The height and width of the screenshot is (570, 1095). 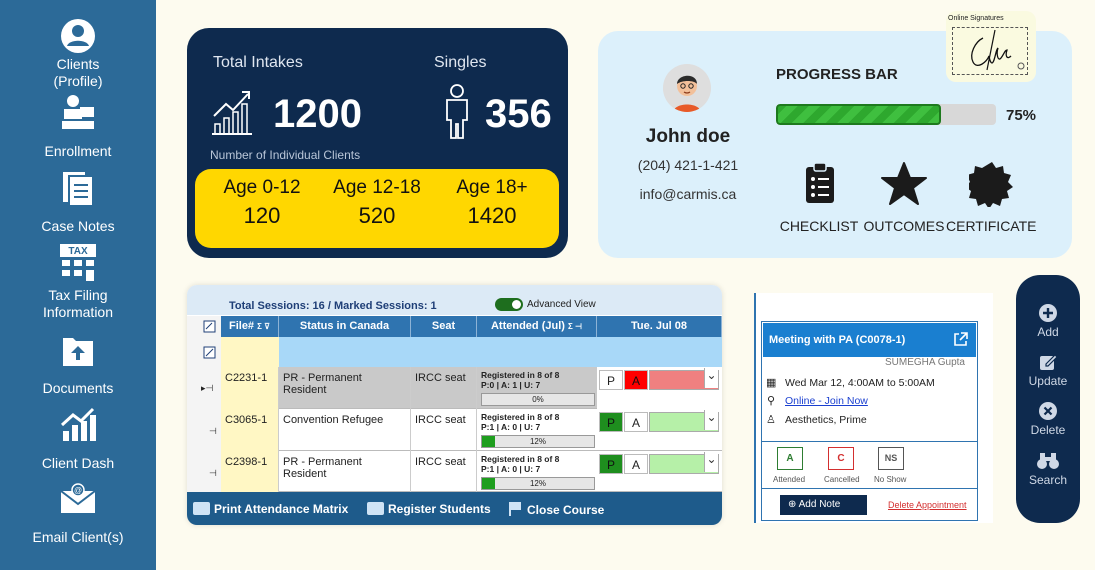 I want to click on client-email: info@carmis.ca, so click(x=688, y=194).